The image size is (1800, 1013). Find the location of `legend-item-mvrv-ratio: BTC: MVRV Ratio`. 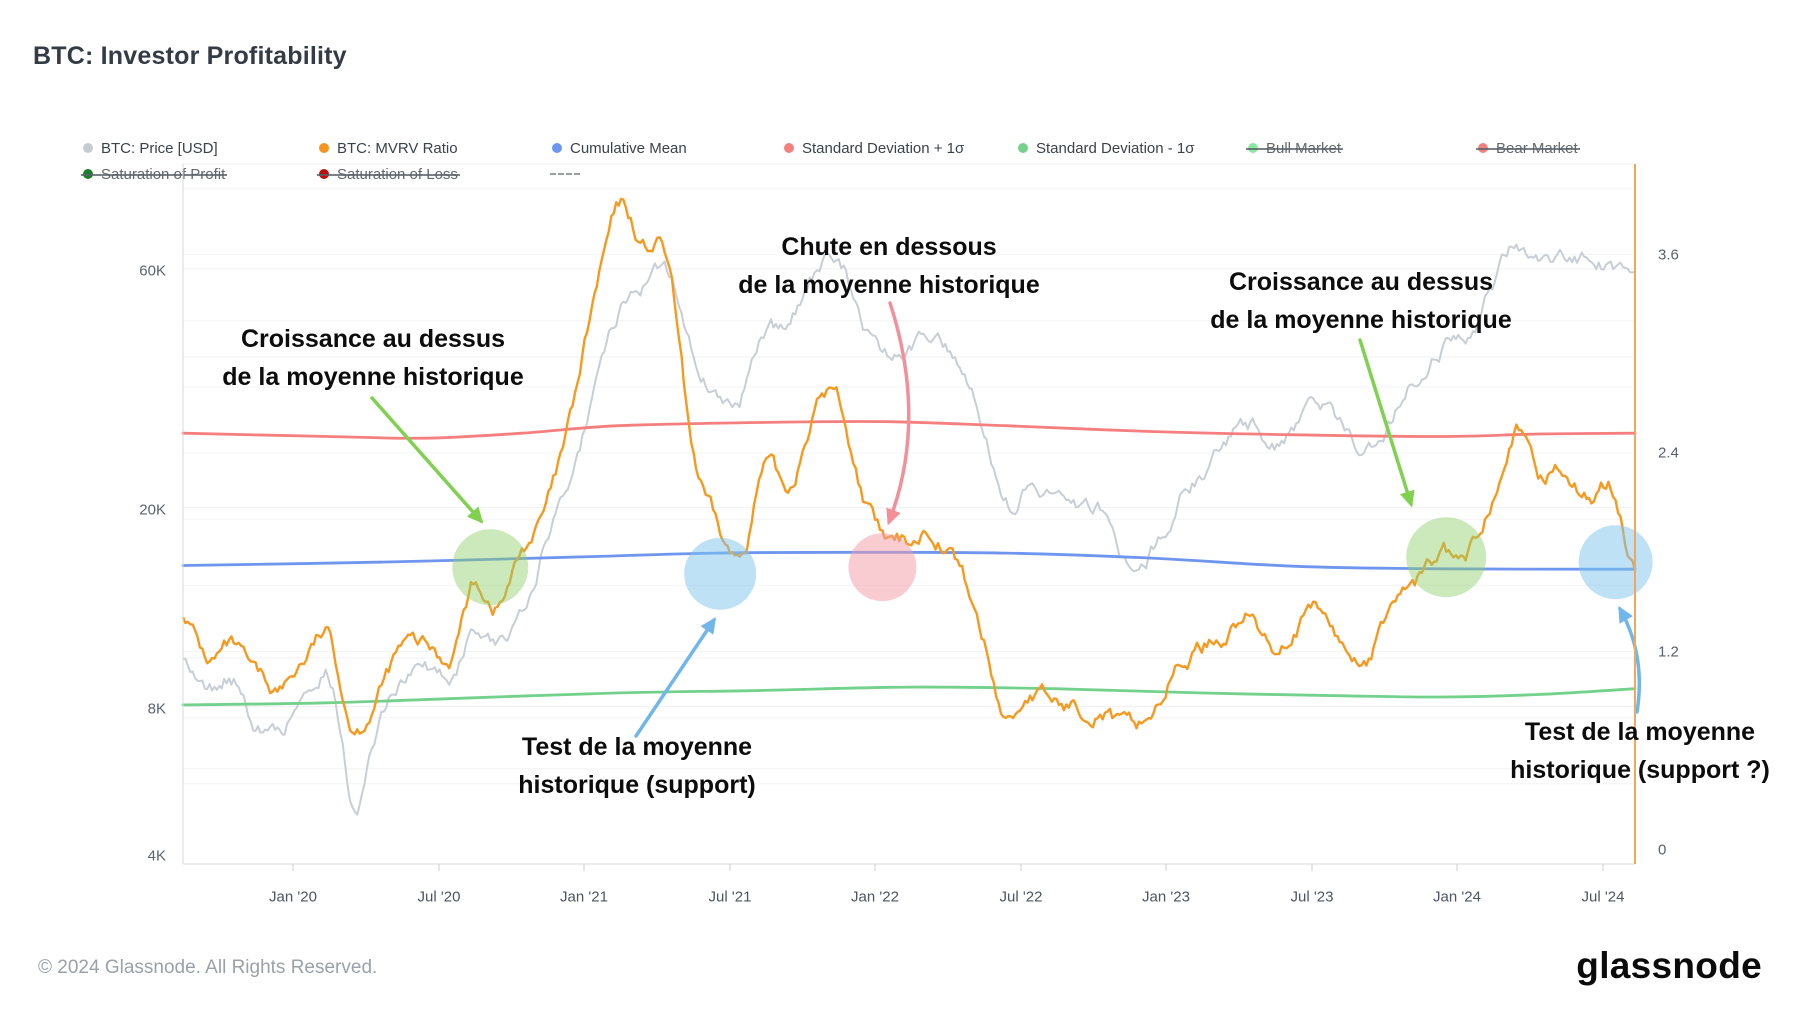

legend-item-mvrv-ratio: BTC: MVRV Ratio is located at coordinates (388, 148).